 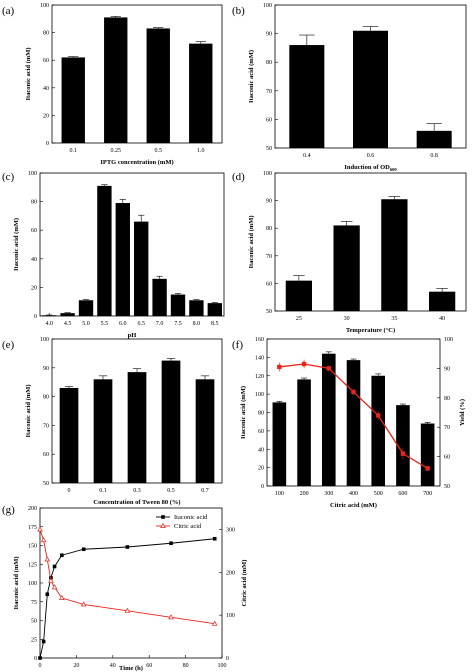 I want to click on y-tick-label: 20, so click(x=46, y=116).